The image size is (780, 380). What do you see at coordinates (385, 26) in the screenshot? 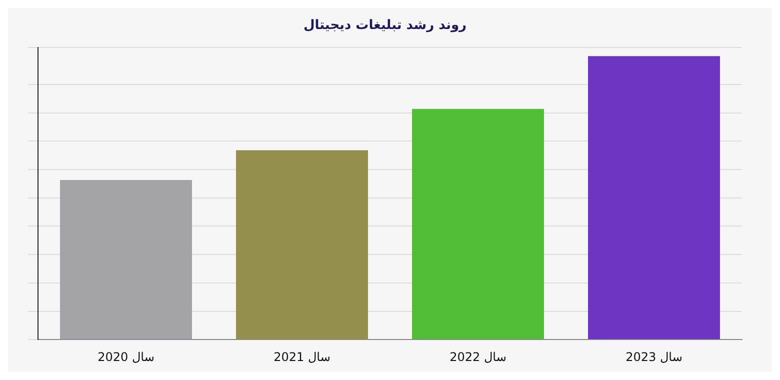
I see `chart-title: روند رشد تبلیغات دیجیتال` at bounding box center [385, 26].